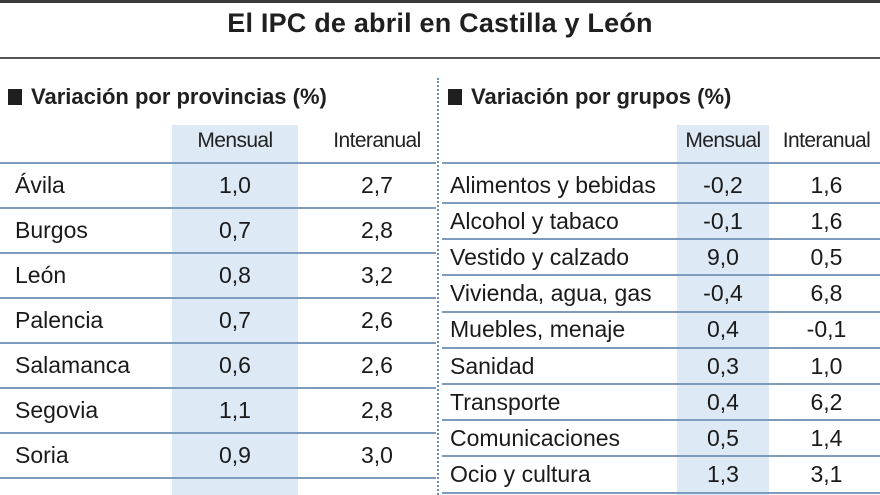 The height and width of the screenshot is (495, 880). Describe the element at coordinates (41, 275) in the screenshot. I see `province-name: León` at that location.